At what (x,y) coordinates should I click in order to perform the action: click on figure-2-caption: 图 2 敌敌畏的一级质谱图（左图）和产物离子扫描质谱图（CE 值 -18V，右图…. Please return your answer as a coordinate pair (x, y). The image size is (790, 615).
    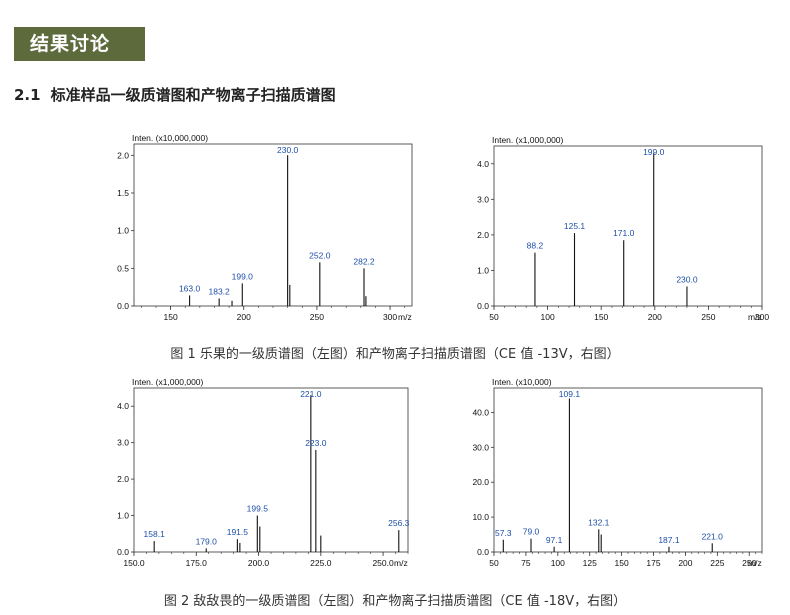
    Looking at the image, I should click on (395, 601).